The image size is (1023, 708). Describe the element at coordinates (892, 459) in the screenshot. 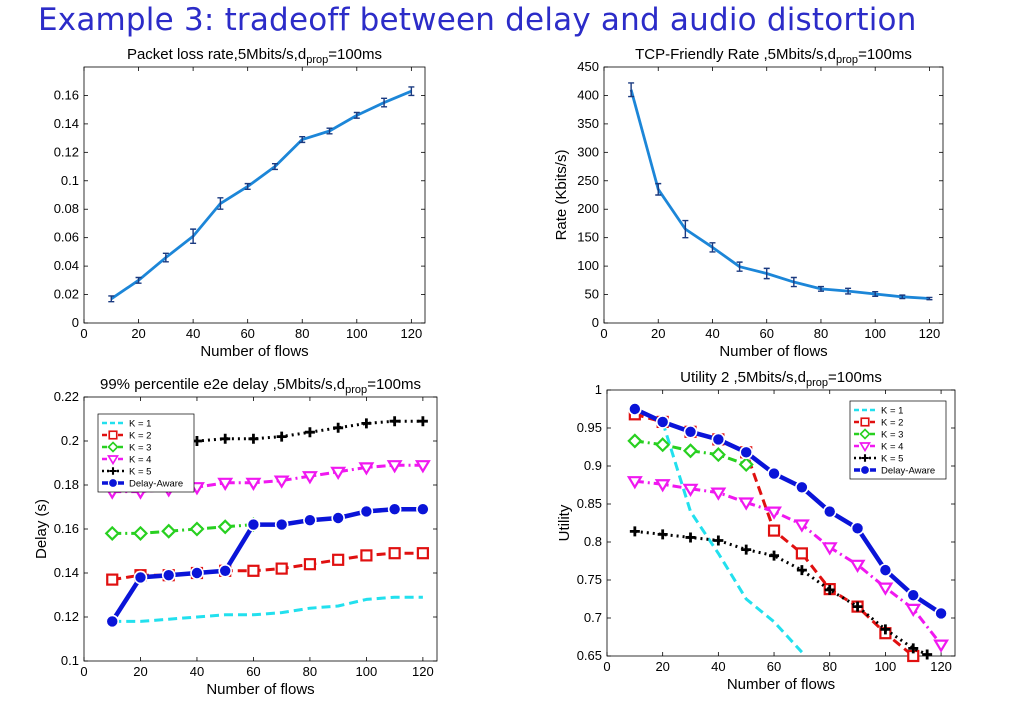

I see `legend-label: K = 5` at that location.